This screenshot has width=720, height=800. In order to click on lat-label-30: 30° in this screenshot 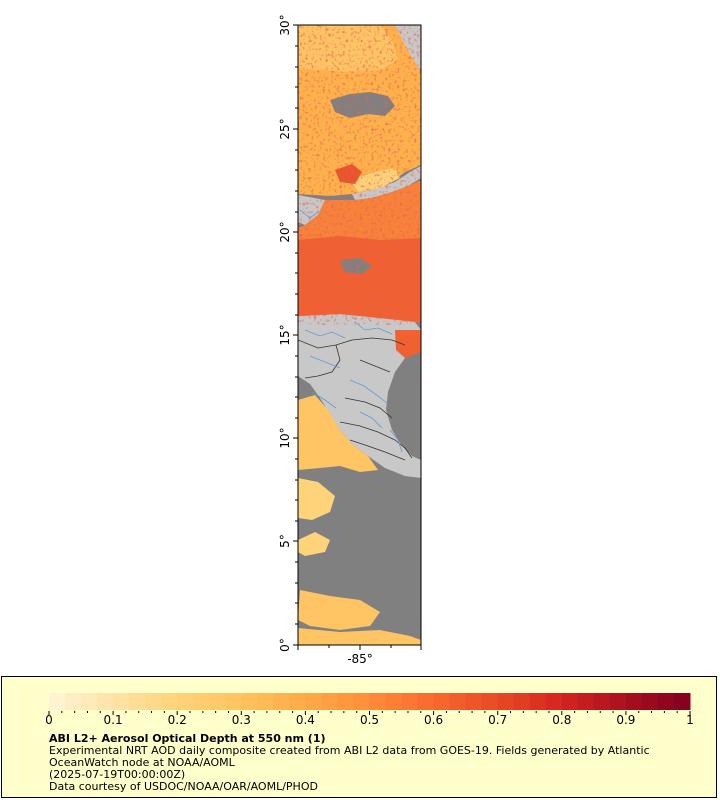, I will do `click(285, 24)`.